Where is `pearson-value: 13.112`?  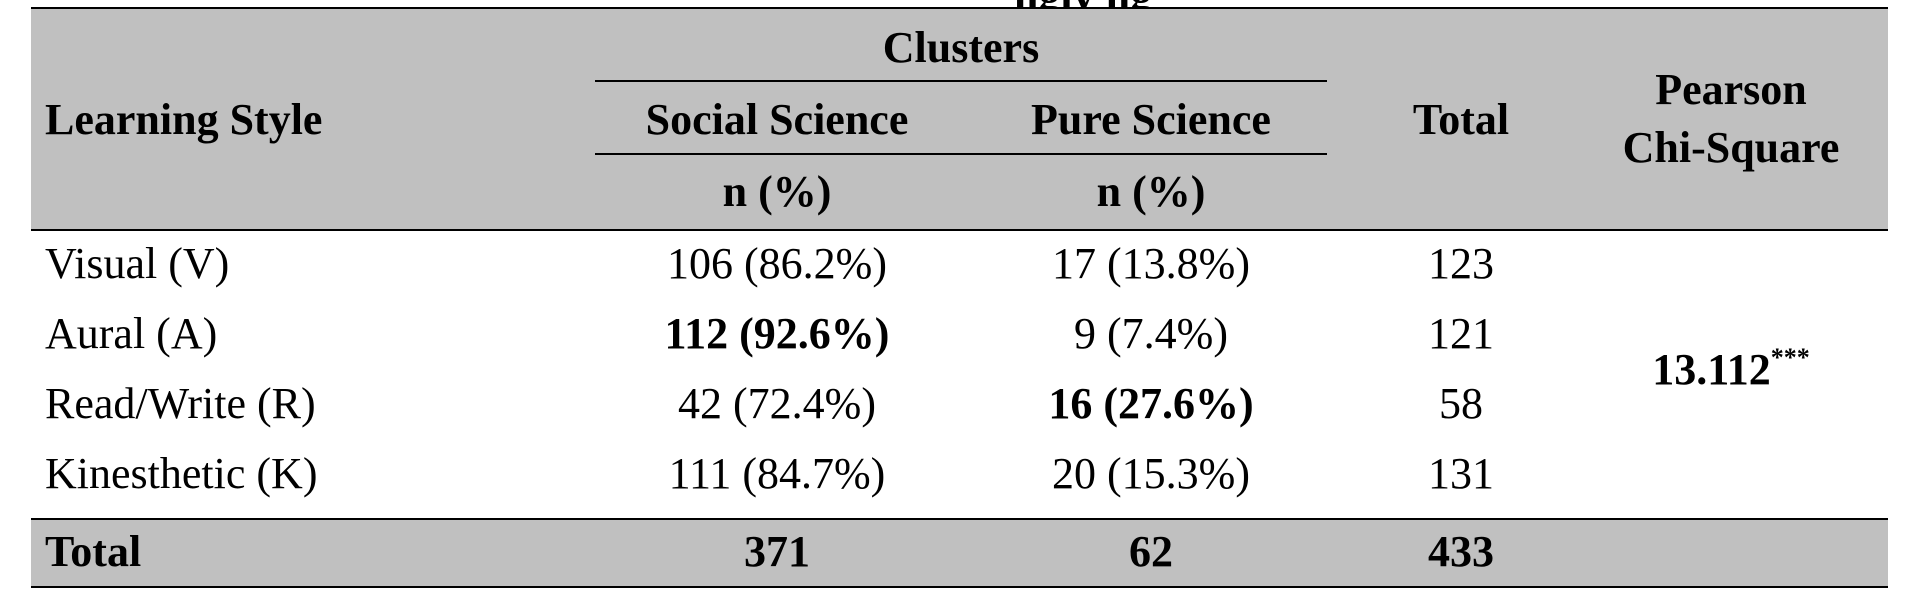
pearson-value: 13.112 is located at coordinates (1711, 369).